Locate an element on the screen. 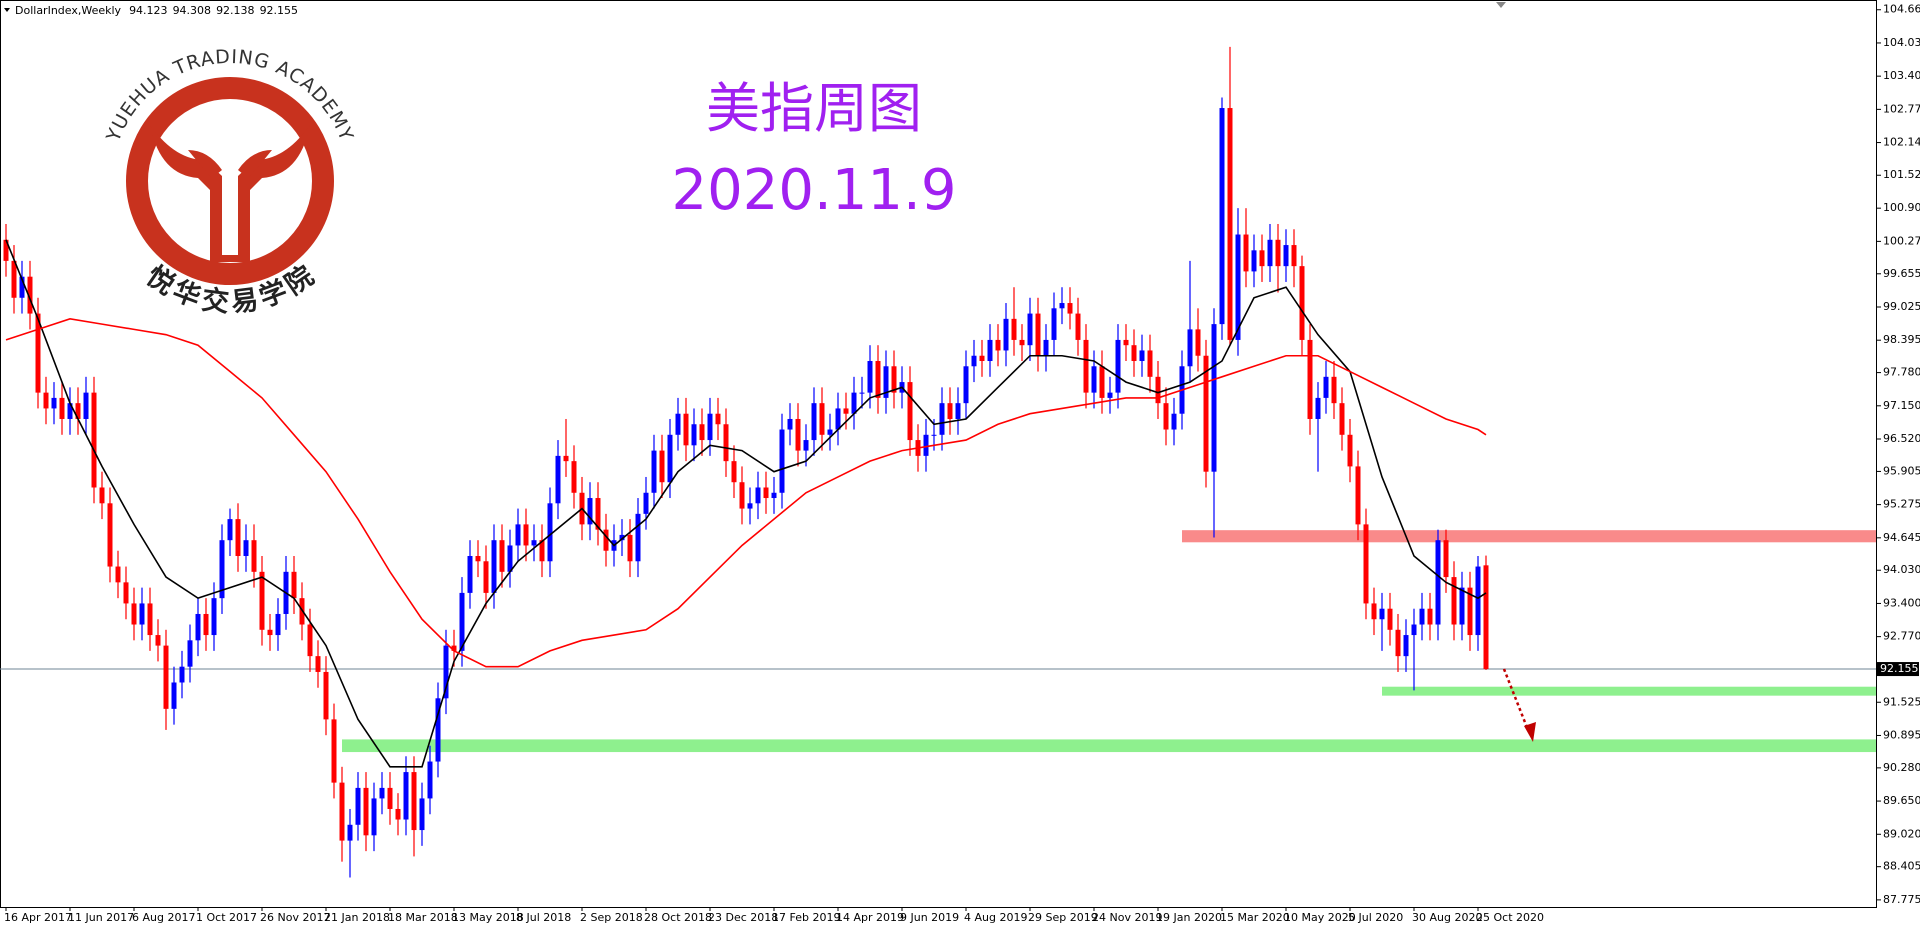  logo: YUEHUA TRADING ACADEMY 悦华交易学院 is located at coordinates (229, 182).